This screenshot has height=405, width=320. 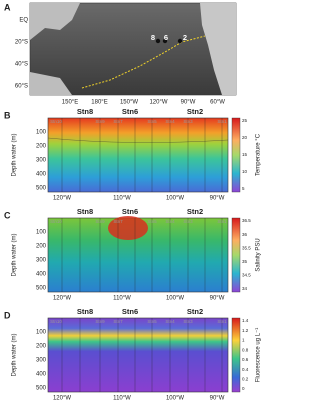 I want to click on colorbar-tick-label: 0.6, so click(x=245, y=359).